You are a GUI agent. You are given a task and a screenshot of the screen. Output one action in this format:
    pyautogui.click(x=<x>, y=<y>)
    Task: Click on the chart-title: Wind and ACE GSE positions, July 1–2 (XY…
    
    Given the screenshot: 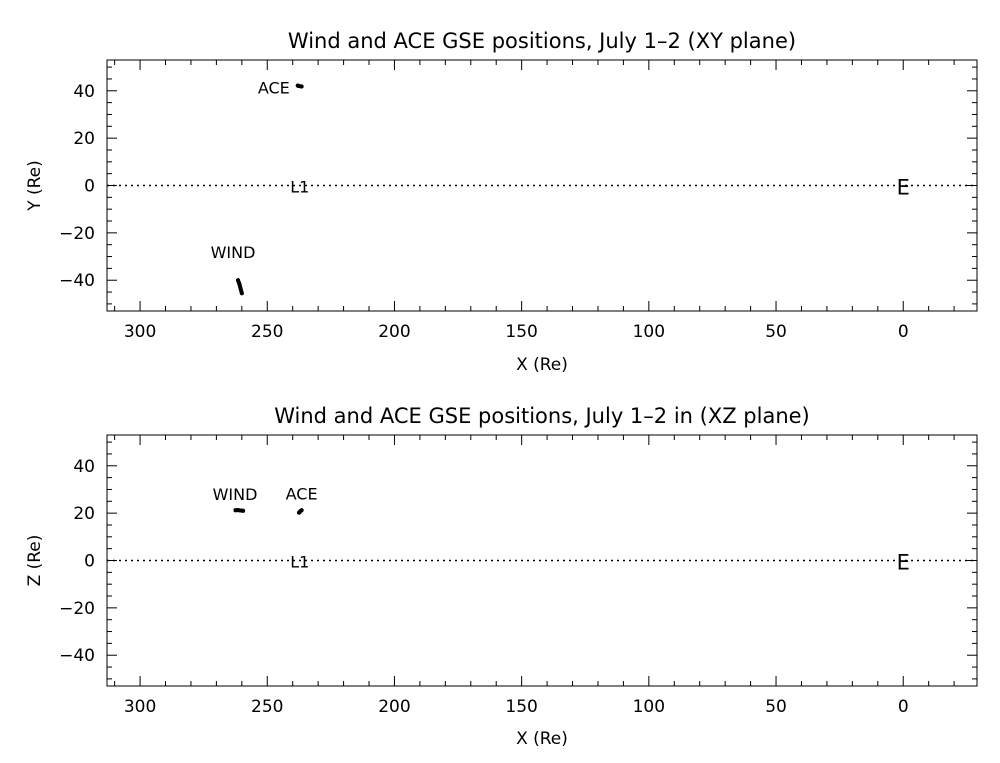 What is the action you would take?
    pyautogui.click(x=542, y=41)
    